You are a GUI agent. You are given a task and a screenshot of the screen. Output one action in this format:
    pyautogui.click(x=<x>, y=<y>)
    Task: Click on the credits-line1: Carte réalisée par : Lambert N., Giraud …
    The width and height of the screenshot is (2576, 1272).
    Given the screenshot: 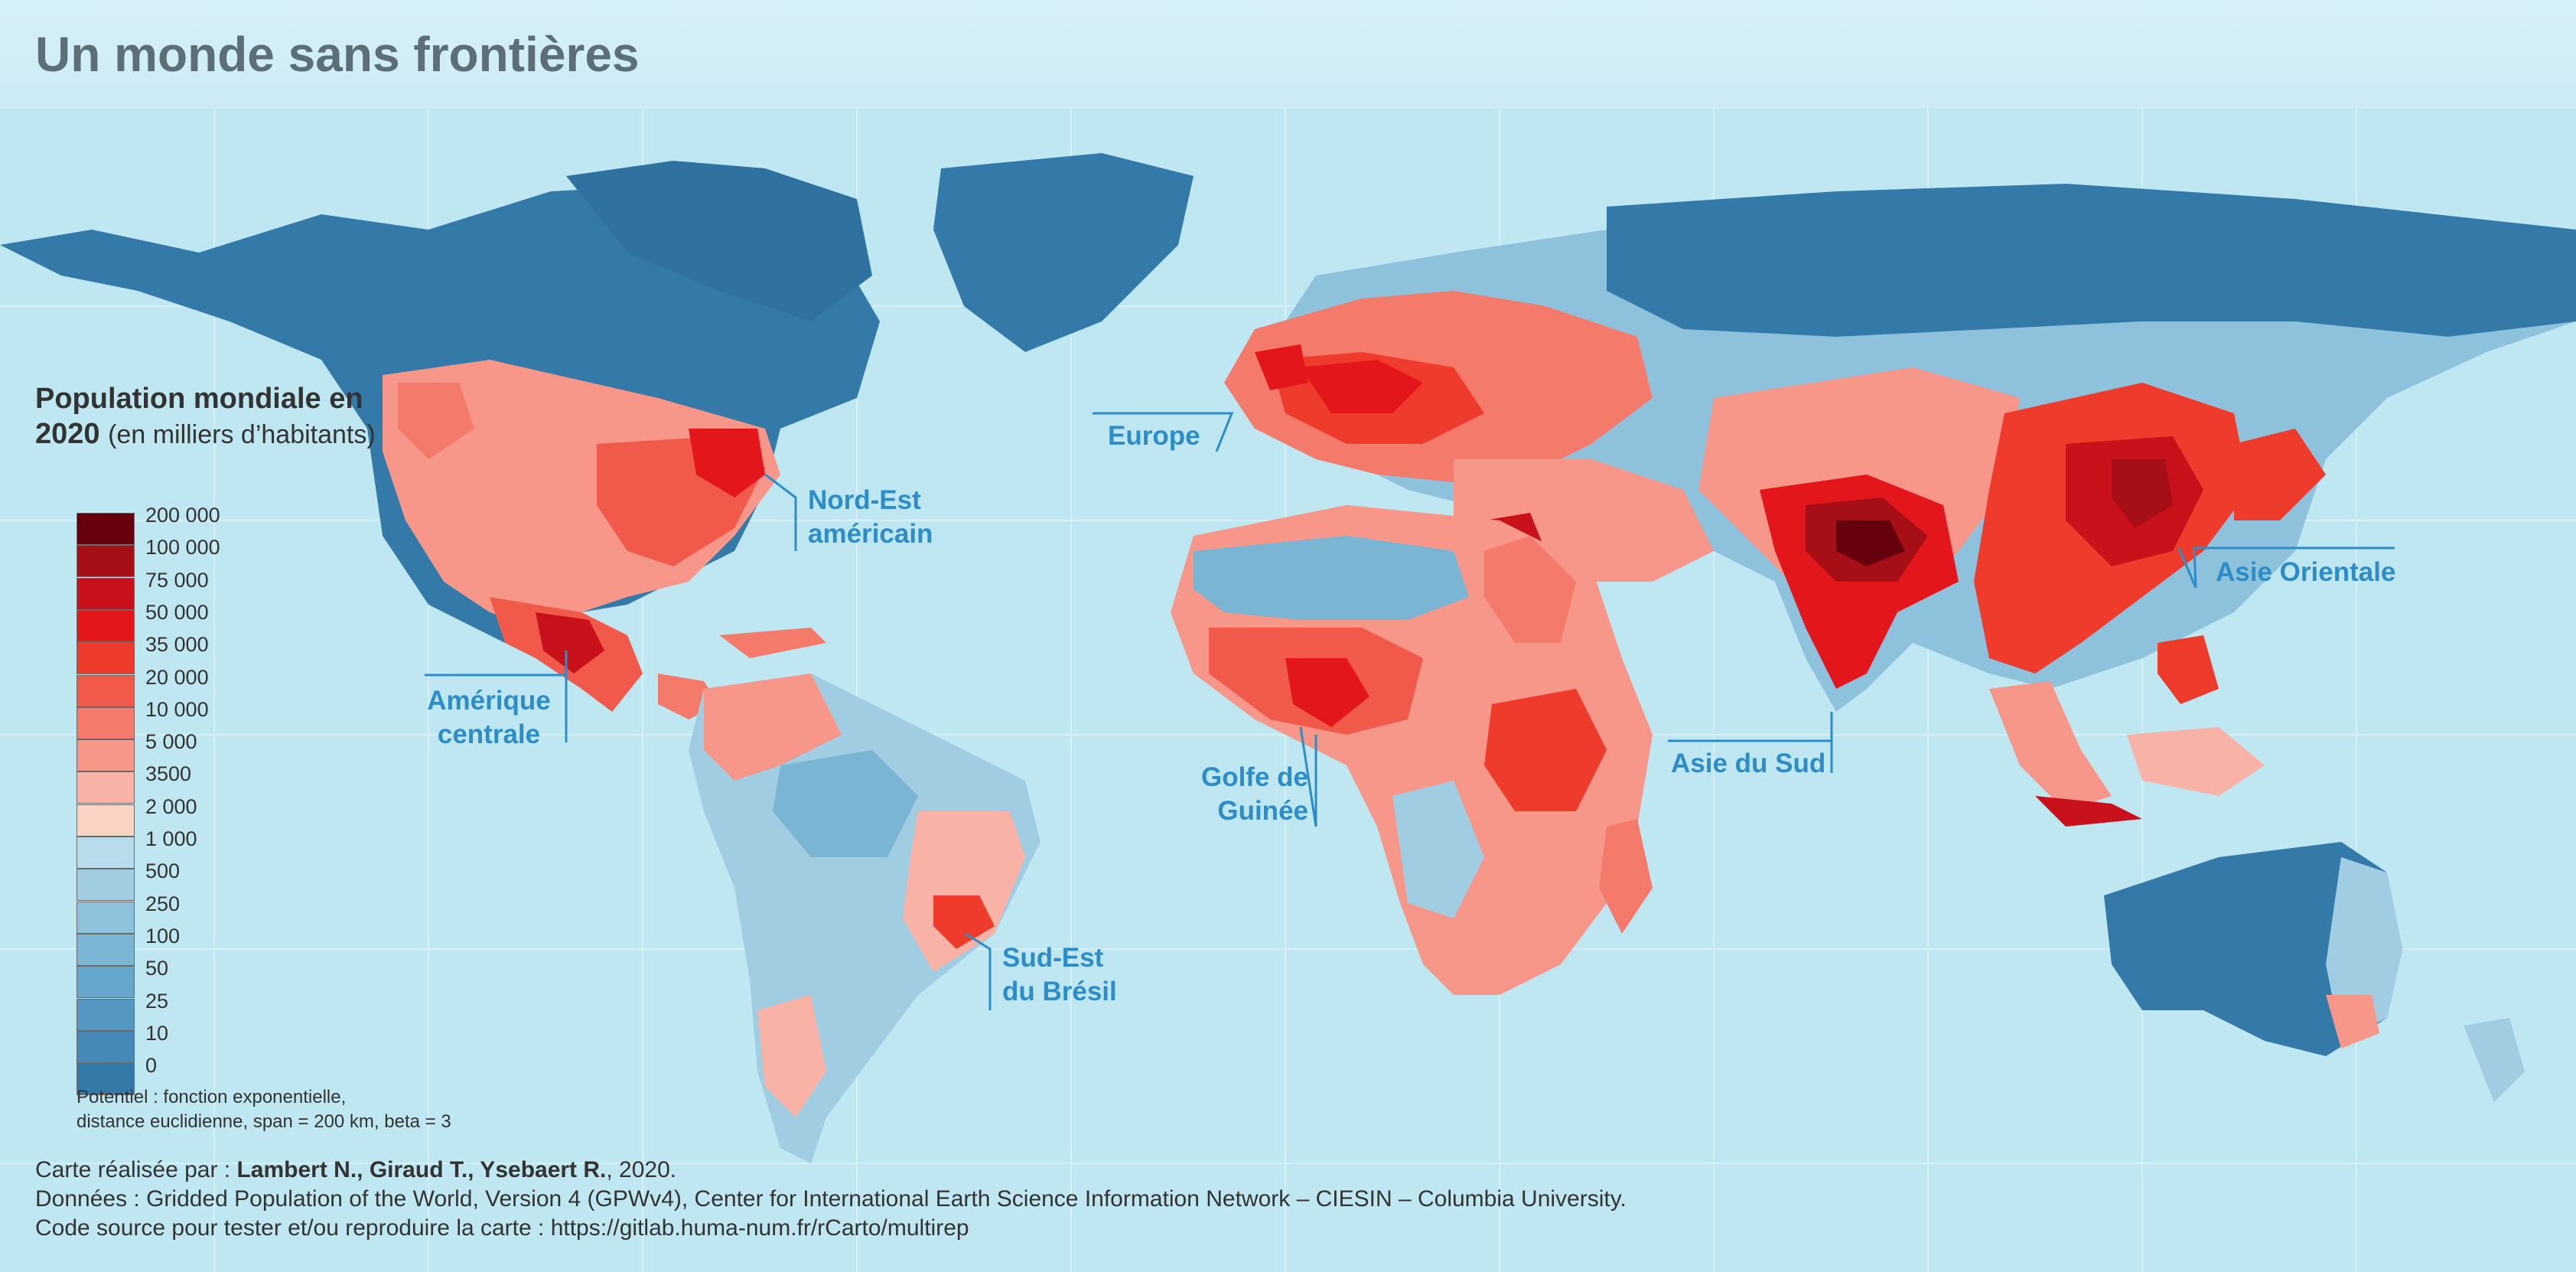 What is the action you would take?
    pyautogui.click(x=831, y=1170)
    